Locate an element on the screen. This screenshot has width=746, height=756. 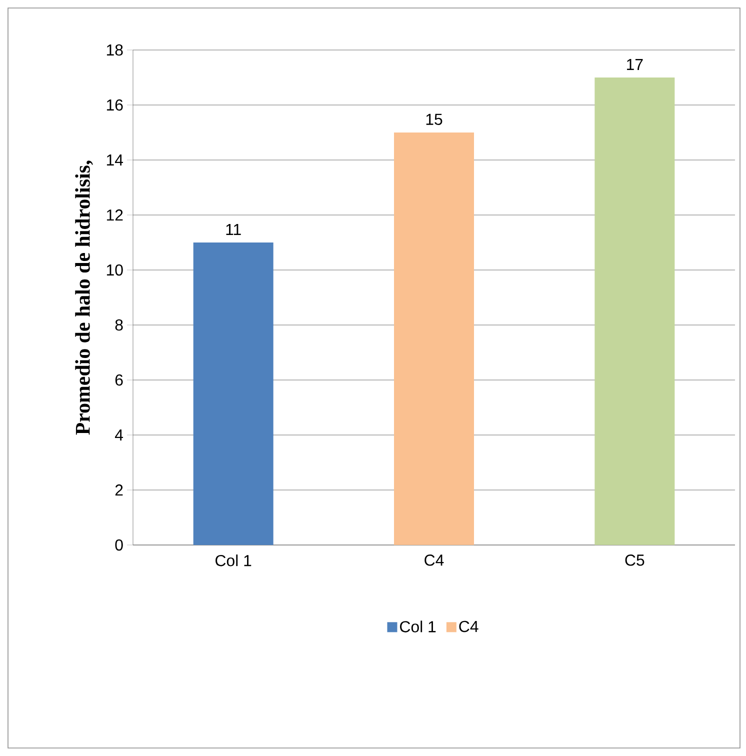
data-label: 11 is located at coordinates (233, 229).